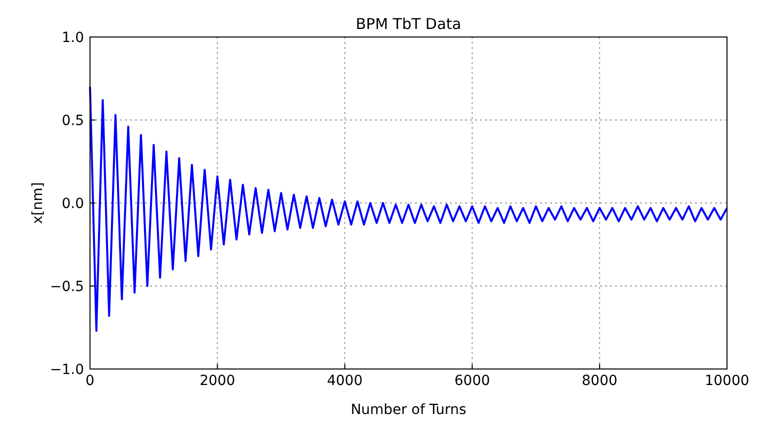 The height and width of the screenshot is (426, 765). What do you see at coordinates (73, 120) in the screenshot?
I see `y-tick-label: 0.5` at bounding box center [73, 120].